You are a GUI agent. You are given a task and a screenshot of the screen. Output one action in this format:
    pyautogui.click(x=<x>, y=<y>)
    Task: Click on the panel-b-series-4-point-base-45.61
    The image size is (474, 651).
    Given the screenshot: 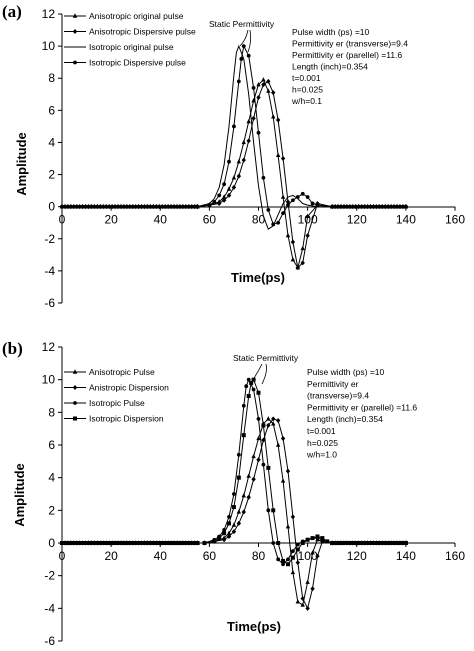 What is the action you would take?
    pyautogui.click(x=174, y=543)
    